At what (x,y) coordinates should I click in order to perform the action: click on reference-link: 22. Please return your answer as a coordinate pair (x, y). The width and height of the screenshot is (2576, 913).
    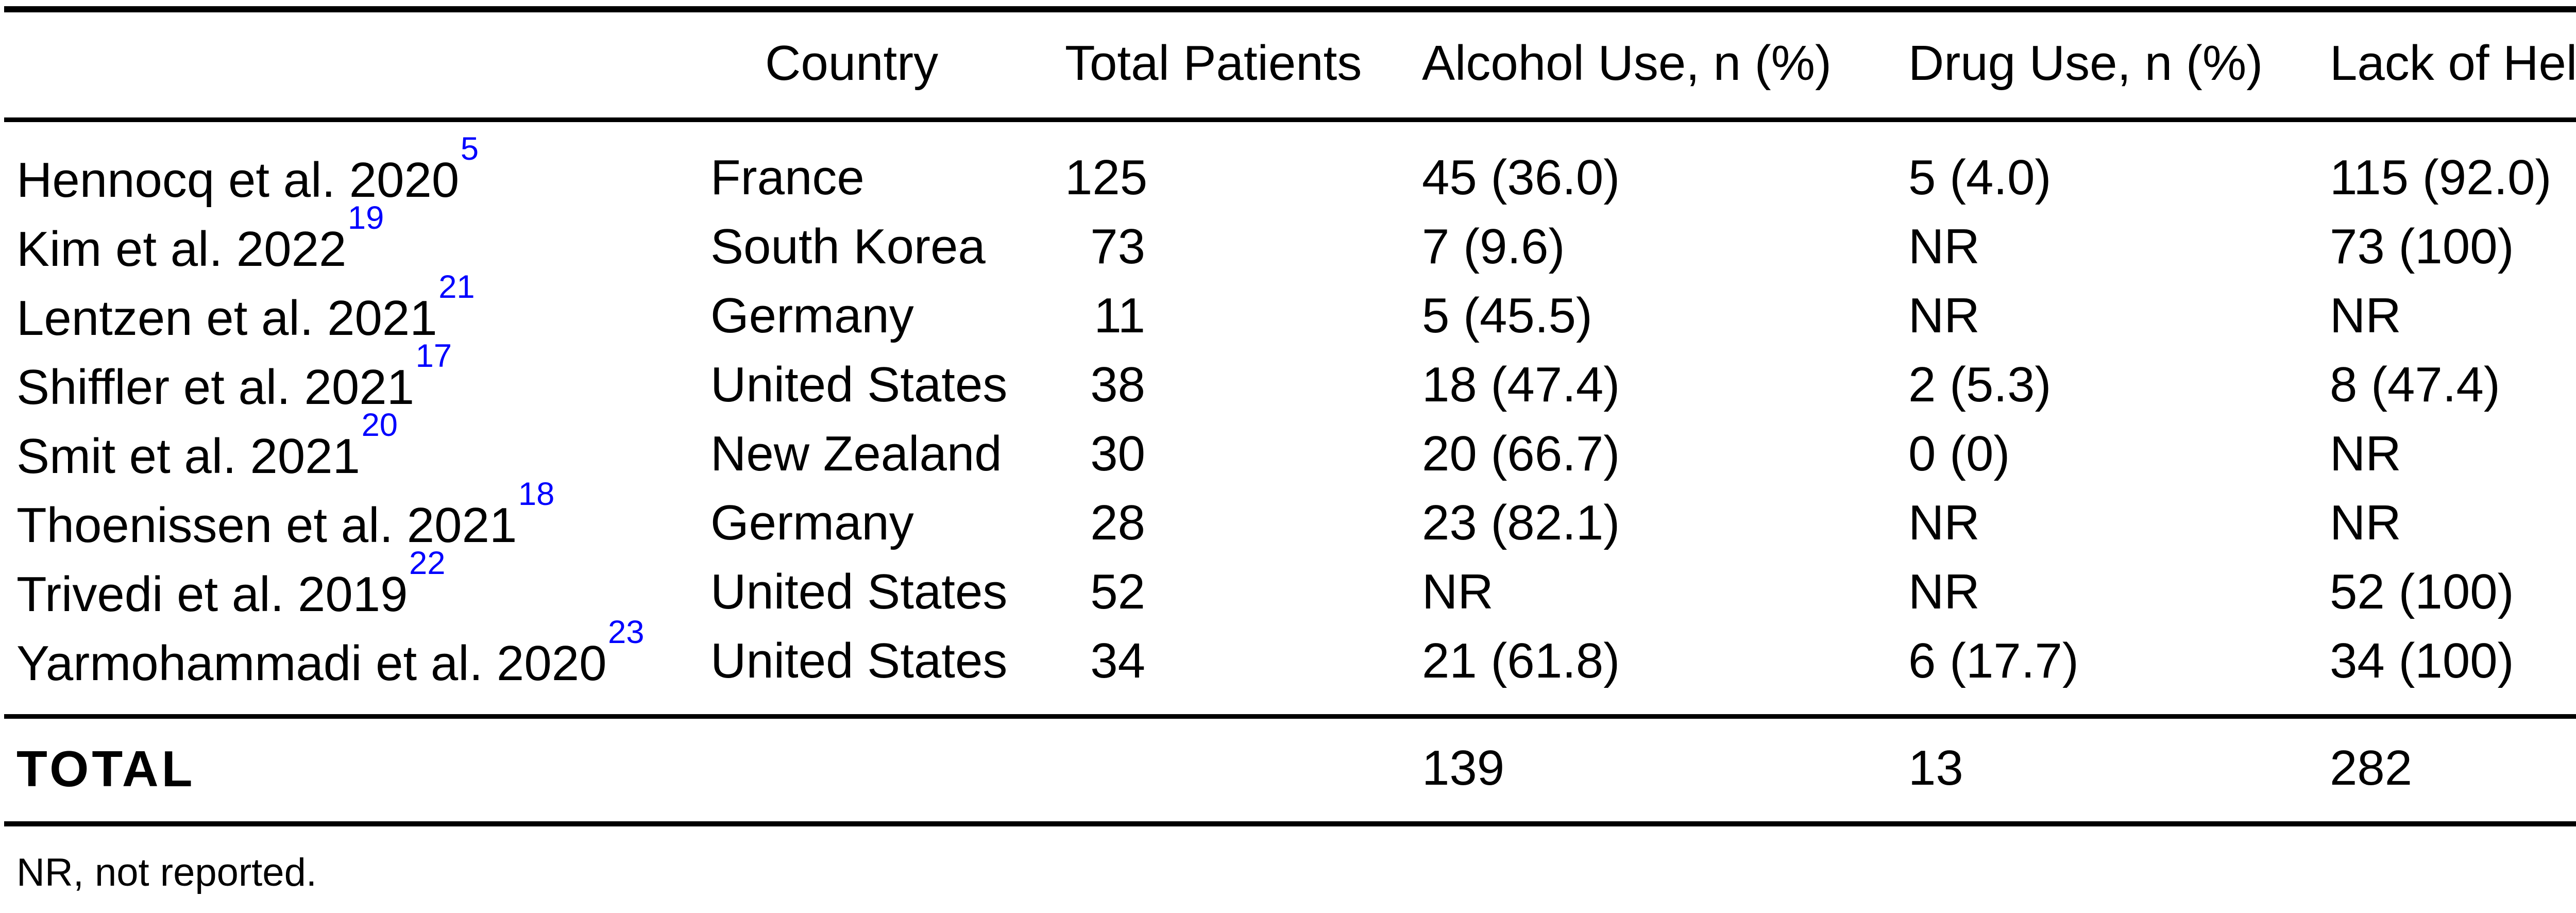
    Looking at the image, I should click on (427, 563).